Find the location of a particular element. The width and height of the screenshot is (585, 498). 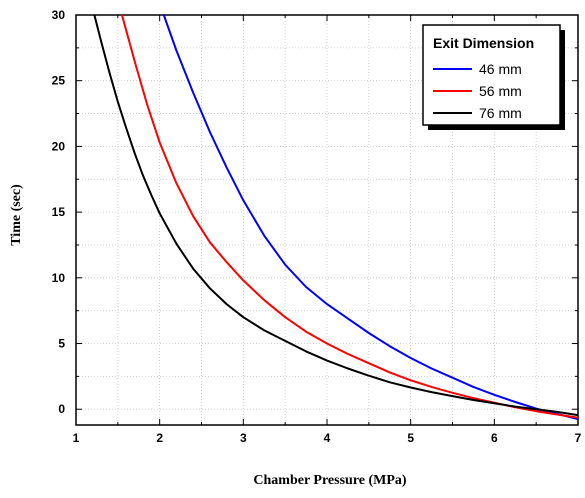

legend-label-2: 56 mm is located at coordinates (500, 91).